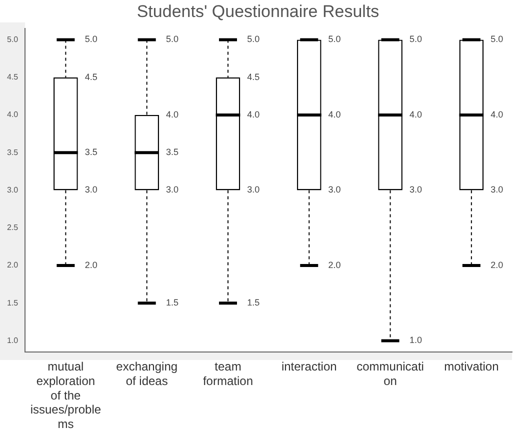  I want to click on y-tick-label: 1.5, so click(12, 303).